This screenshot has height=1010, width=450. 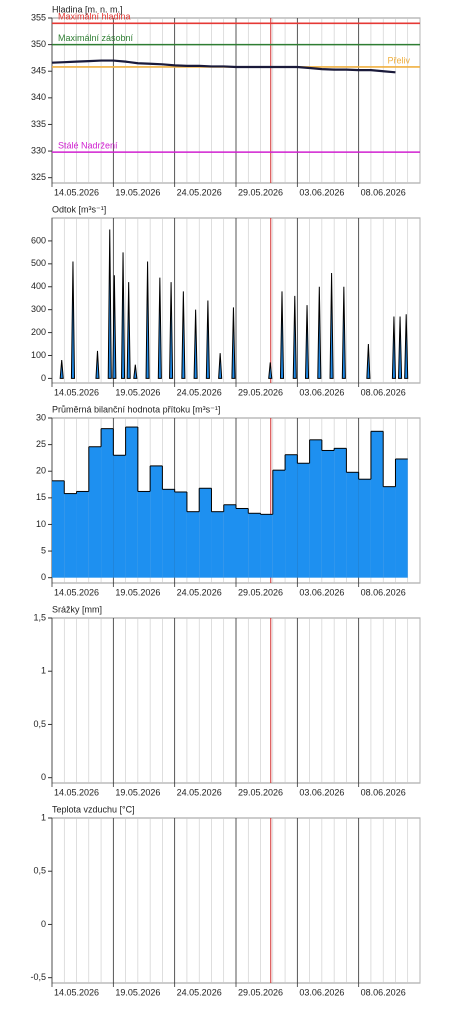 What do you see at coordinates (77, 609) in the screenshot?
I see `panel-title: Srážky [mm]` at bounding box center [77, 609].